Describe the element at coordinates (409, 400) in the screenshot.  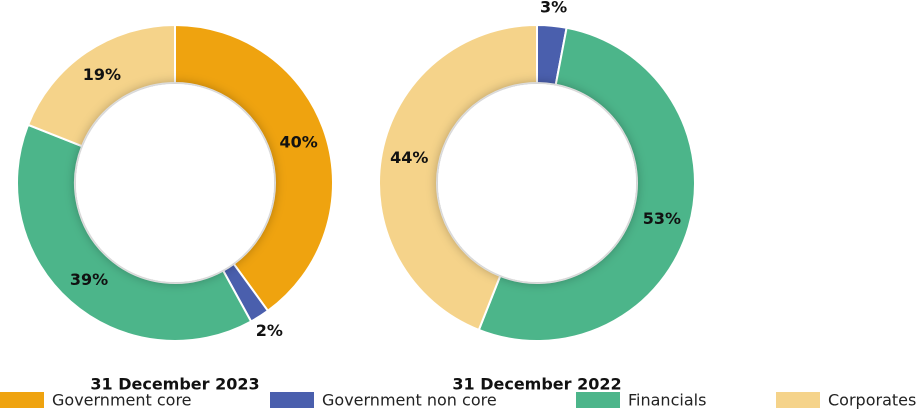
I see `legend-label: Government non core` at that location.